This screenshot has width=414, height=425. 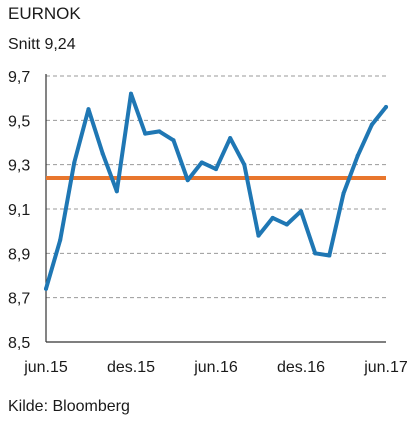 What do you see at coordinates (301, 367) in the screenshot?
I see `x-tick-label: des.16` at bounding box center [301, 367].